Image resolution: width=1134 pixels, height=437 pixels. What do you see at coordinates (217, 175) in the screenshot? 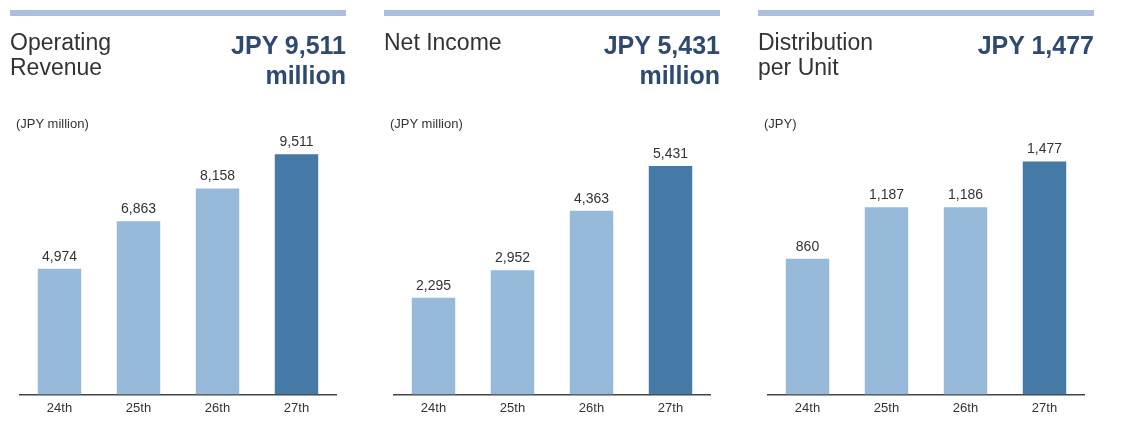
I see `data-label: 8,158` at bounding box center [217, 175].